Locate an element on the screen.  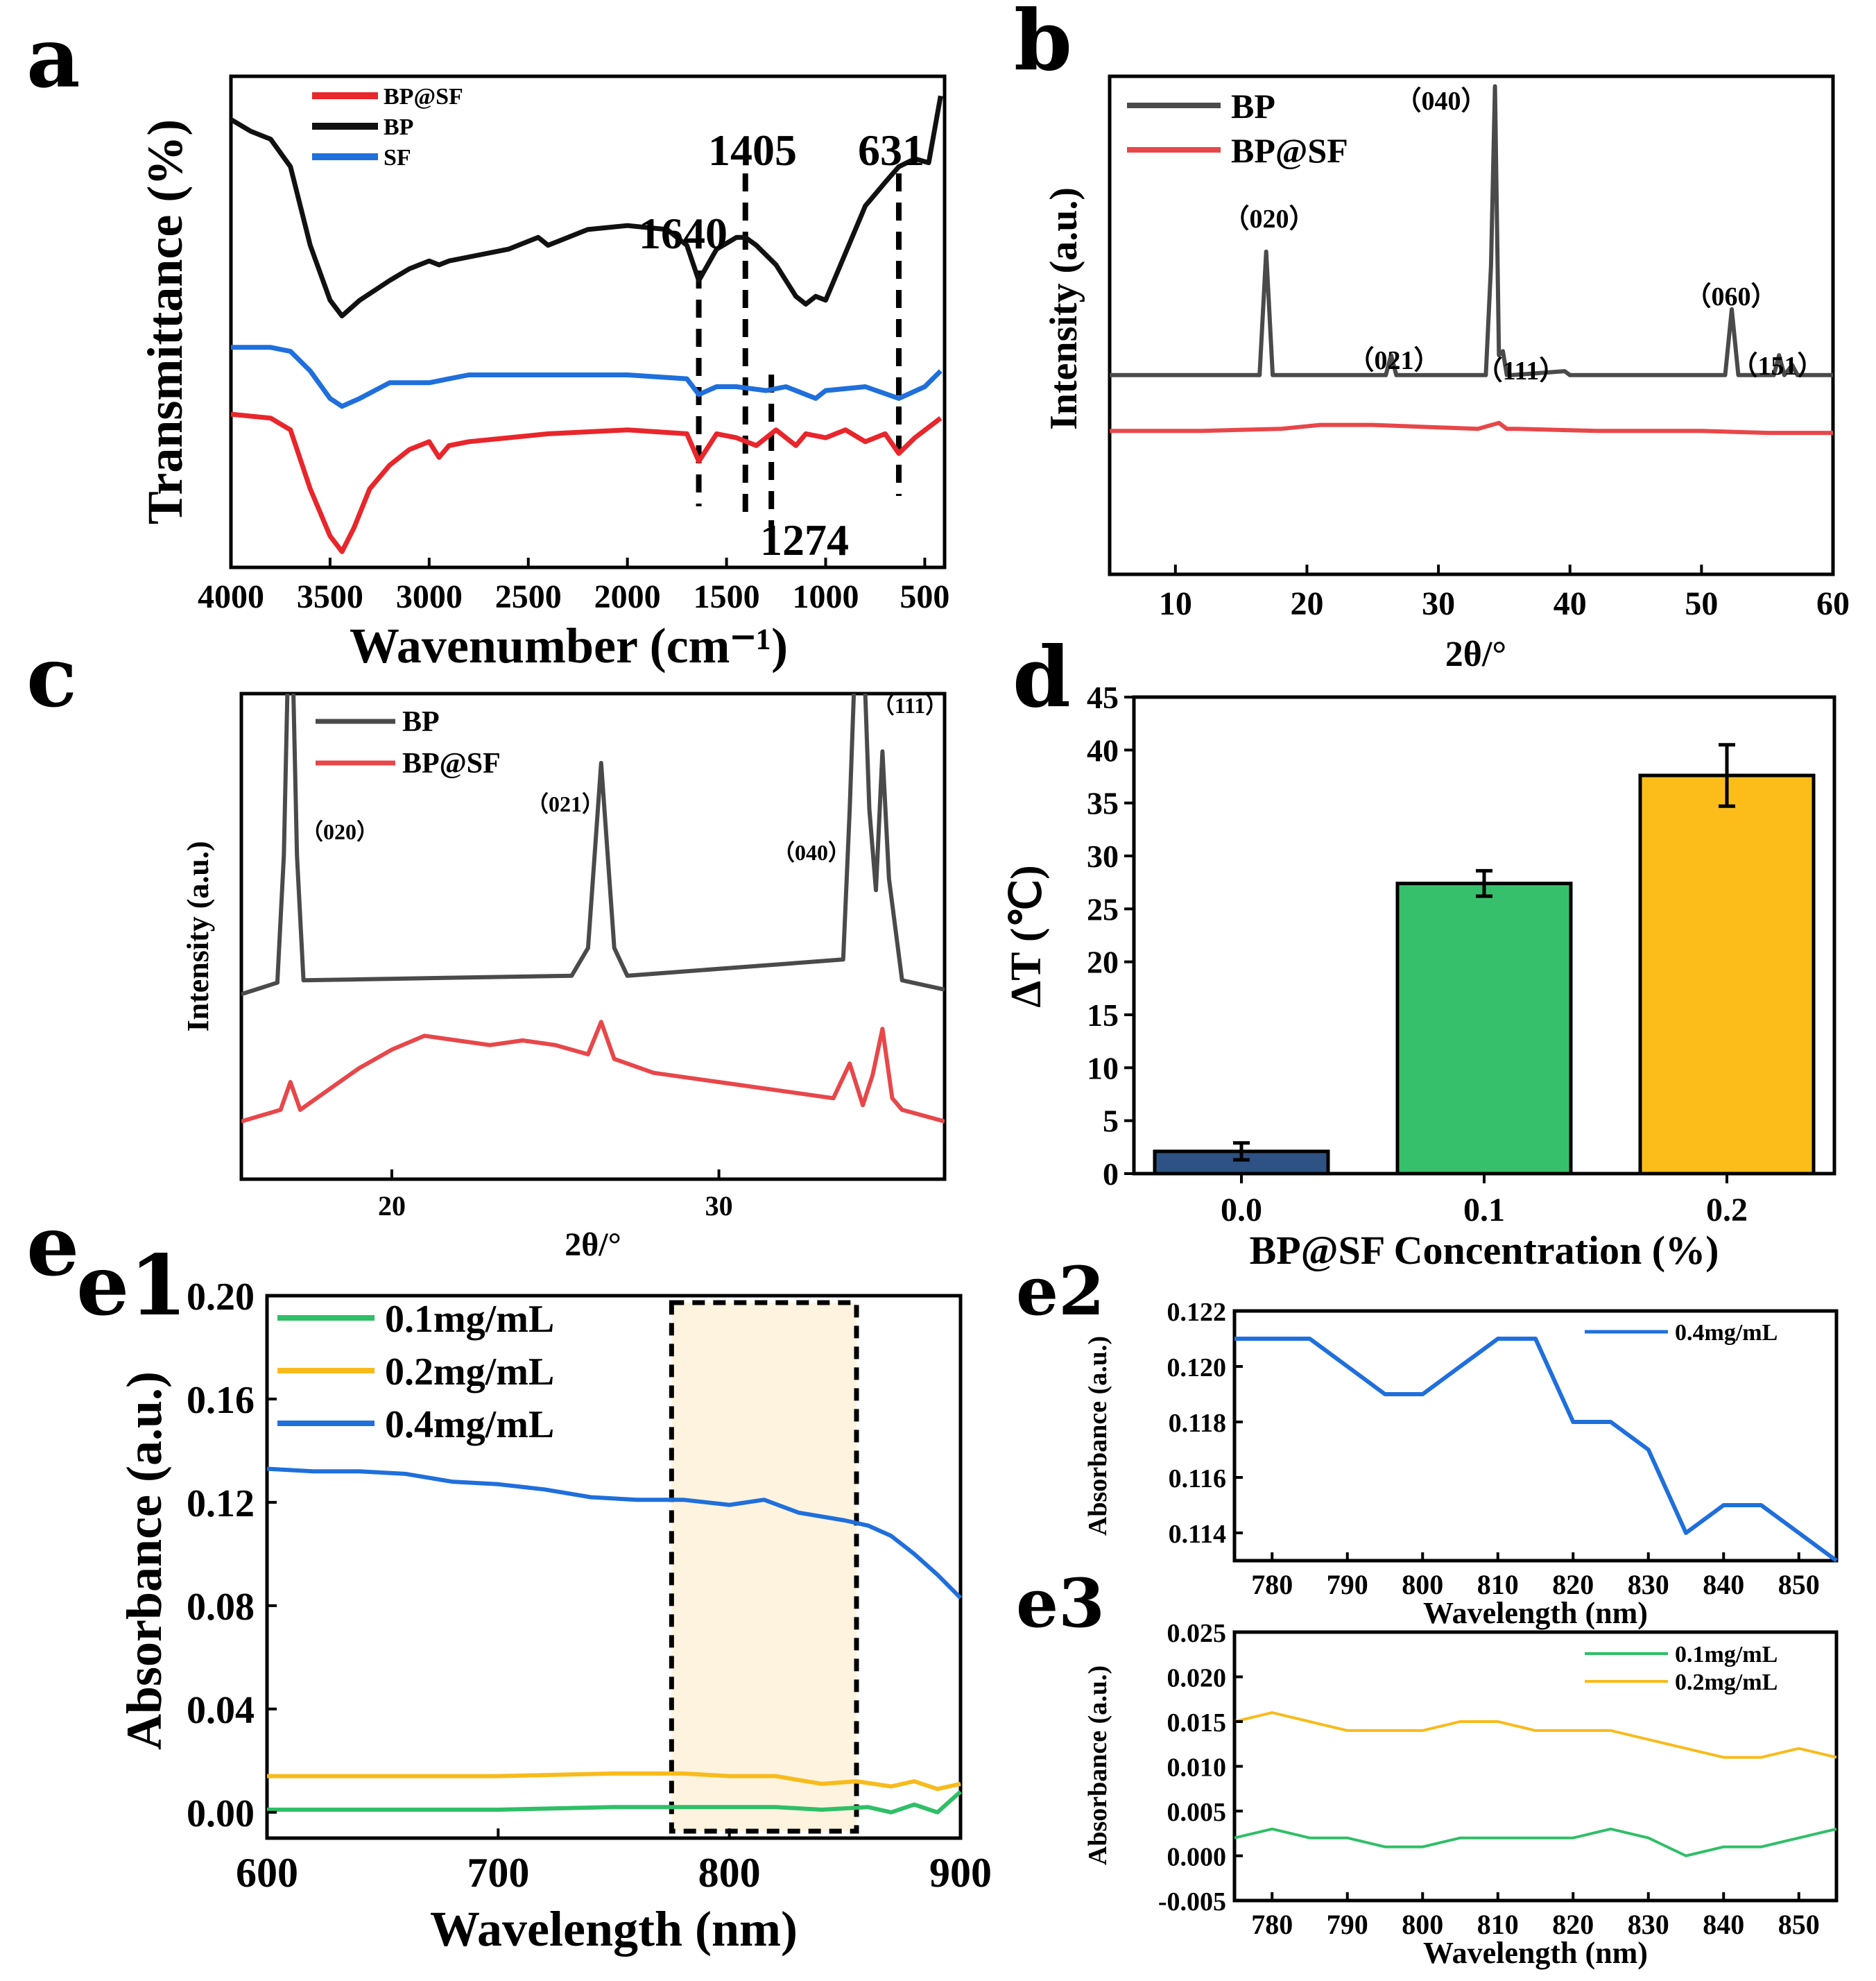
peak-label: （060） is located at coordinates (1731, 296).